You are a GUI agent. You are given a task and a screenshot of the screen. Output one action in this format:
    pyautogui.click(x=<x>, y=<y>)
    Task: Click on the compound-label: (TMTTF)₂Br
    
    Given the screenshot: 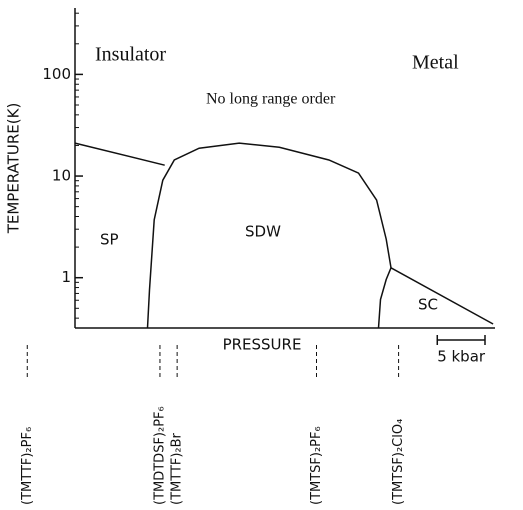 What is the action you would take?
    pyautogui.click(x=177, y=468)
    